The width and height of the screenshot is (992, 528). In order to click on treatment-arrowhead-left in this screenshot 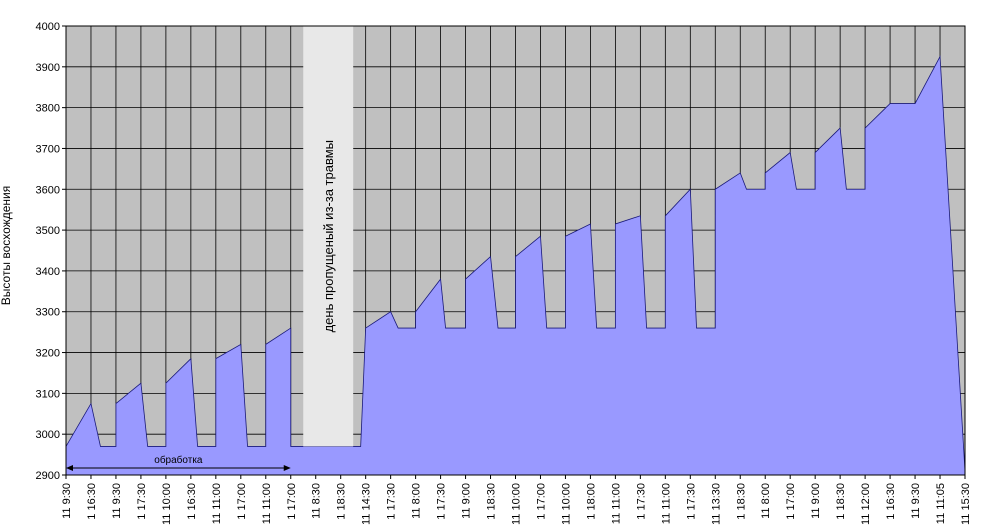, I will do `click(69, 468)`.